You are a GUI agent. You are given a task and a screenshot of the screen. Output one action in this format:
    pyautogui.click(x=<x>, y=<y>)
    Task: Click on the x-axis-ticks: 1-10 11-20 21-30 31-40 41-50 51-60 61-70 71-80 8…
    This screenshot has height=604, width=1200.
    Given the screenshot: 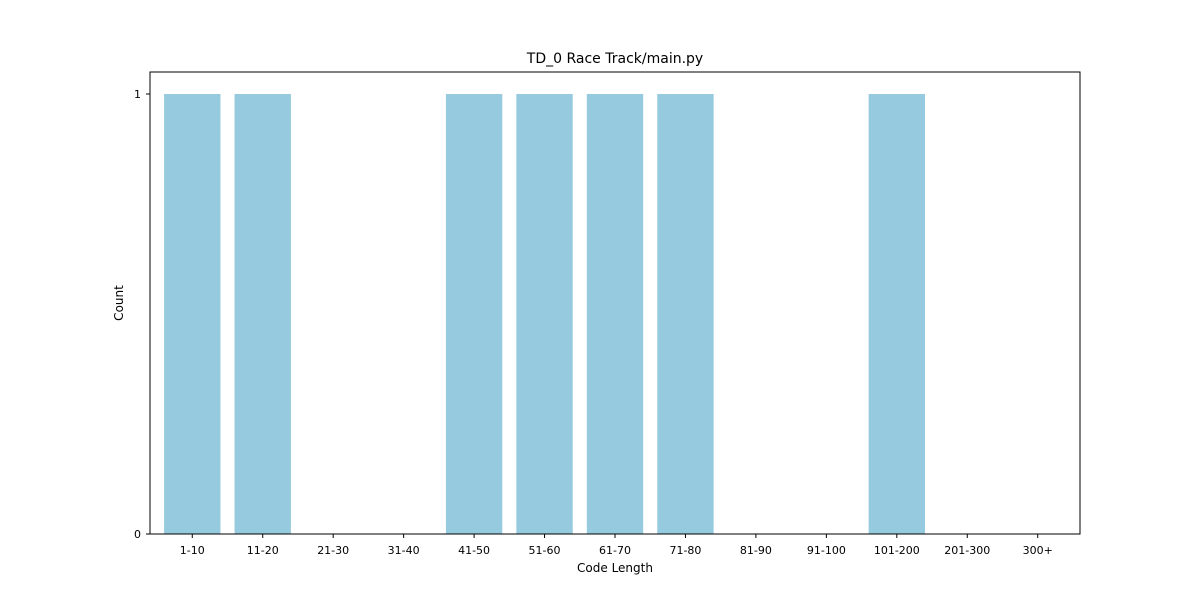 What is the action you would take?
    pyautogui.click(x=616, y=545)
    